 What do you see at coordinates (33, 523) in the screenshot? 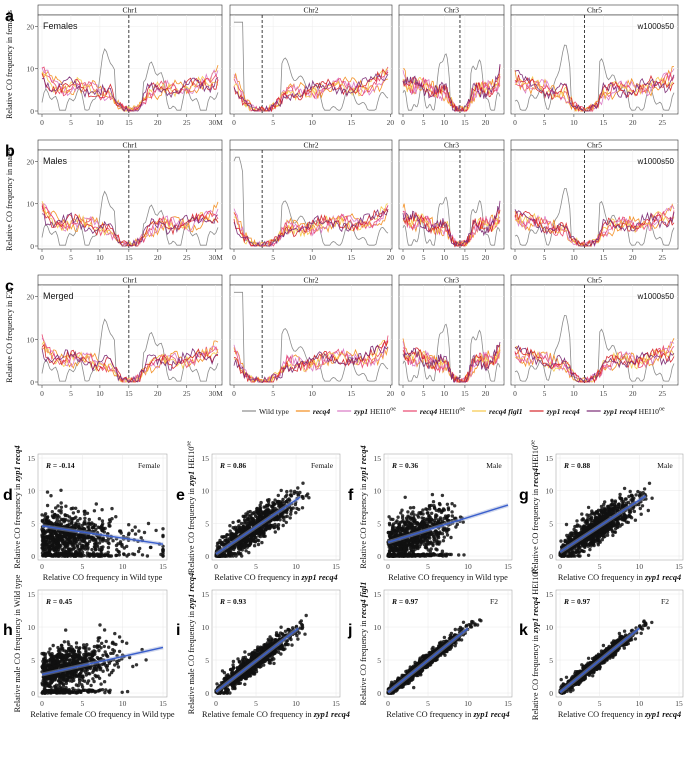
I see `y-tick-label: 5` at bounding box center [33, 523].